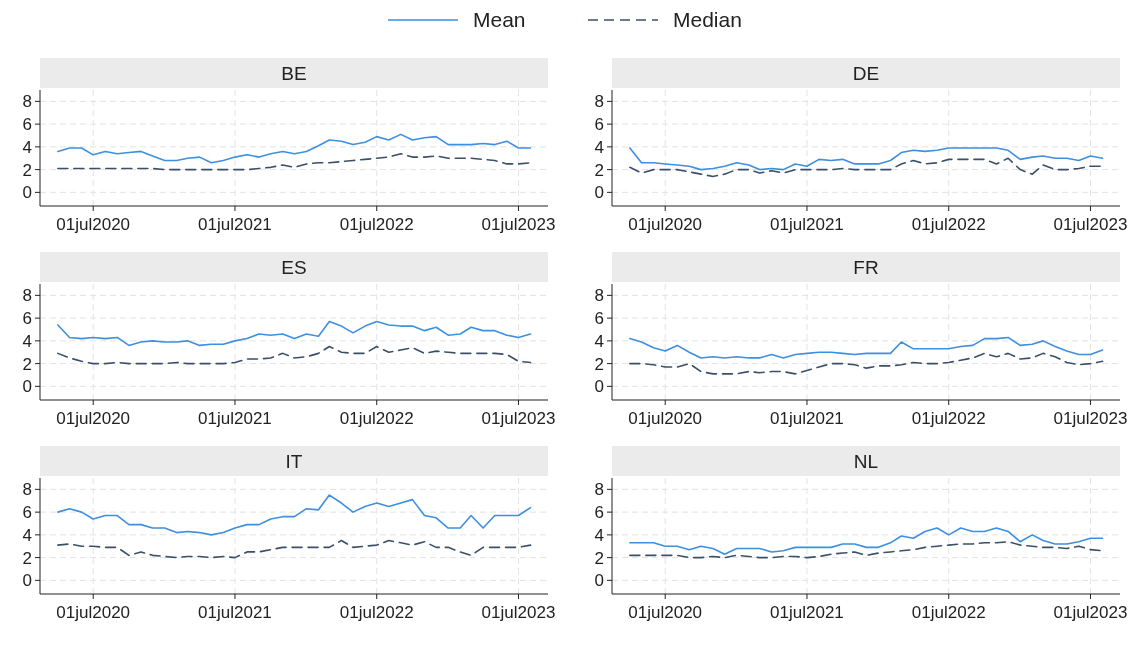  I want to click on chart-title: IT, so click(294, 461).